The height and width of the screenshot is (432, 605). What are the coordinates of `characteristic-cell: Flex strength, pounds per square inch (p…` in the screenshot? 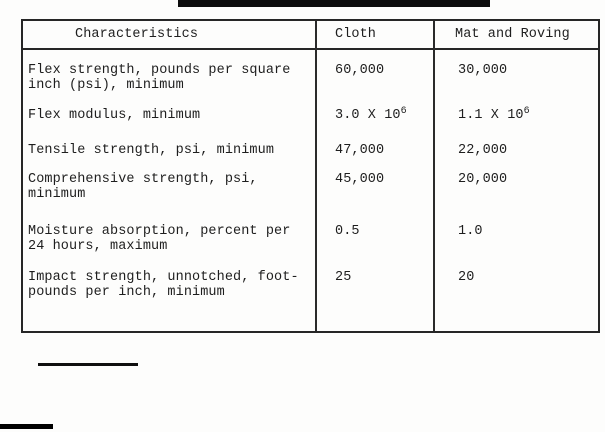 It's located at (159, 78).